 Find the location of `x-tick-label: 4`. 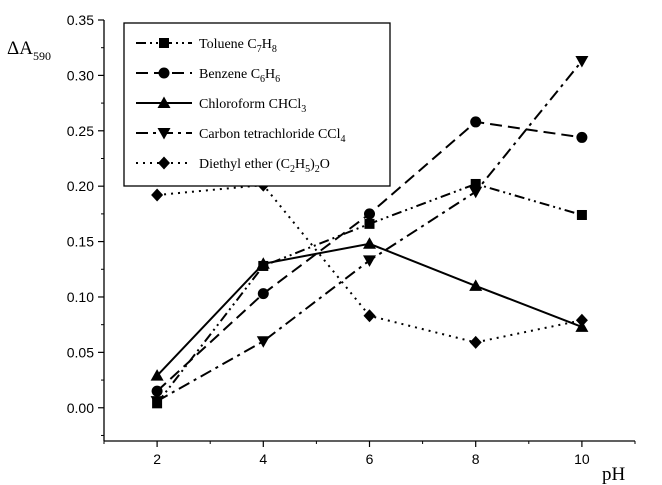

x-tick-label: 4 is located at coordinates (263, 459).